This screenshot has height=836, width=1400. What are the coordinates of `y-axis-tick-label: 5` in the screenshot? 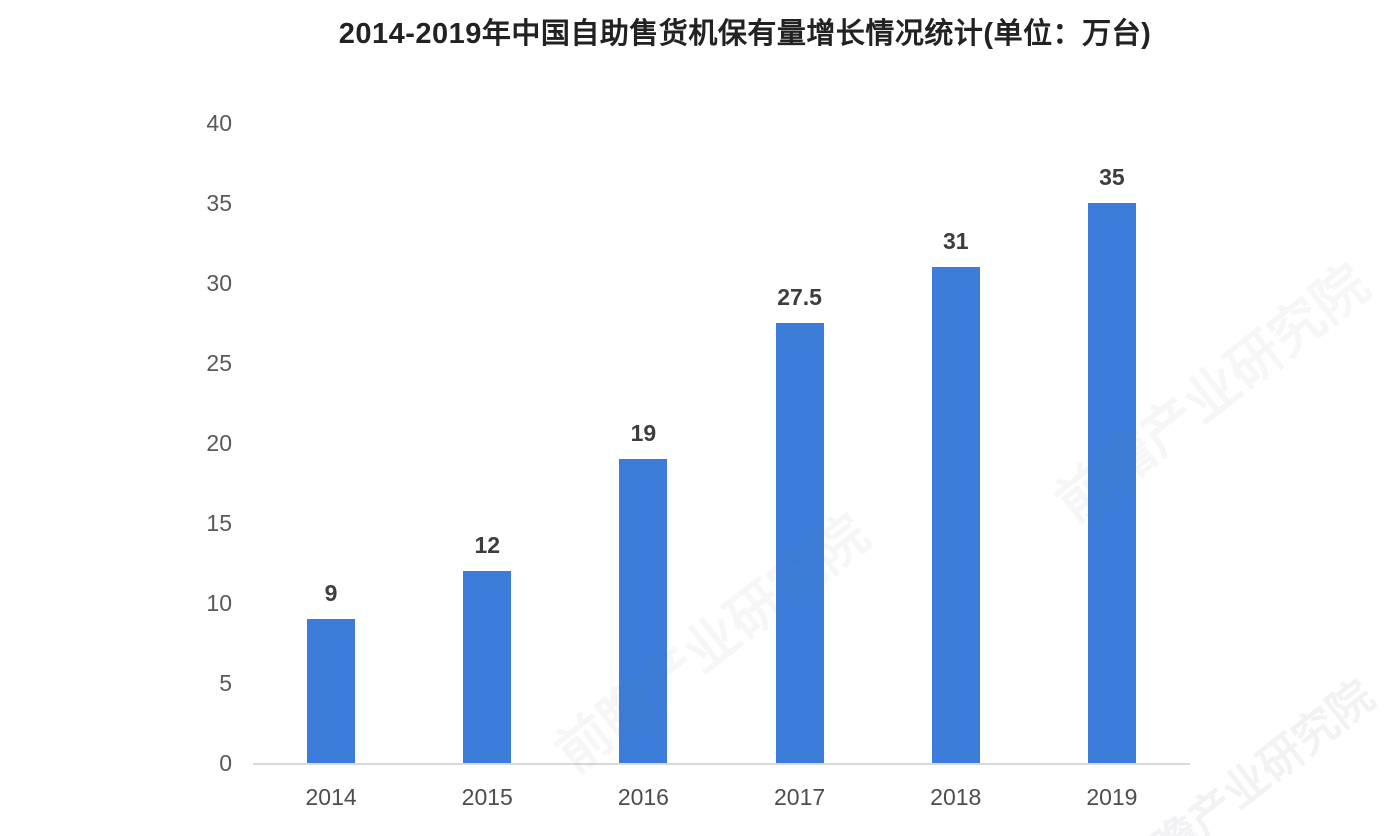 It's located at (225, 683).